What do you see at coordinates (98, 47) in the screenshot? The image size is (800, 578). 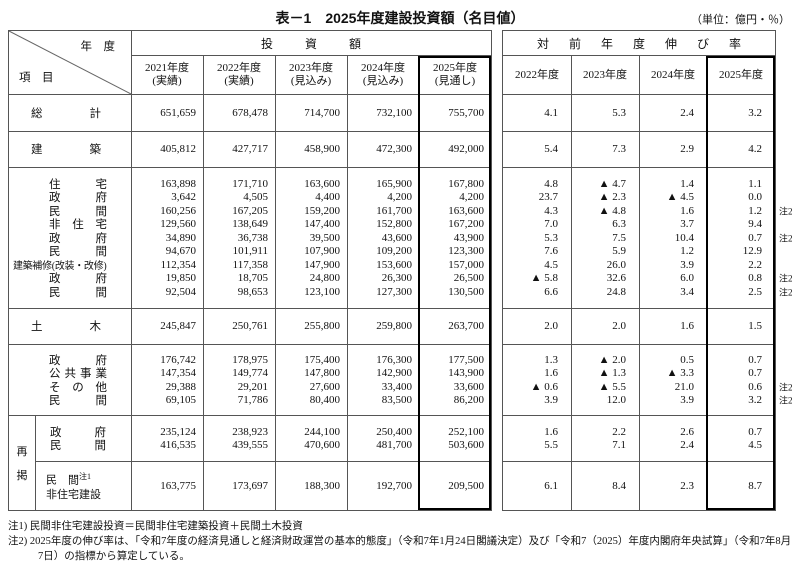 I see `corner-year-label: 年 度` at bounding box center [98, 47].